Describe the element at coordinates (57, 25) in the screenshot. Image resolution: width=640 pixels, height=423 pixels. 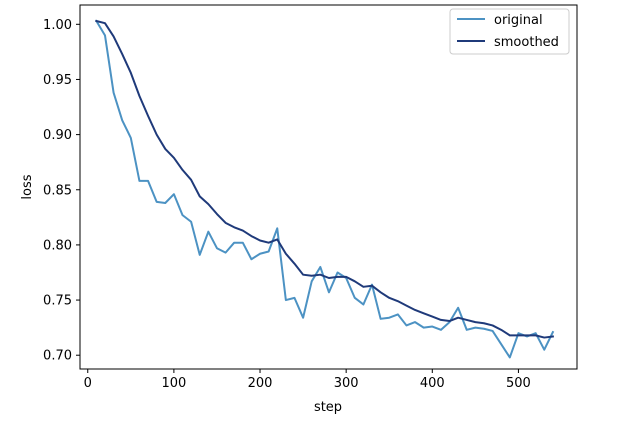
I see `y-tick-label: 1.00` at that location.